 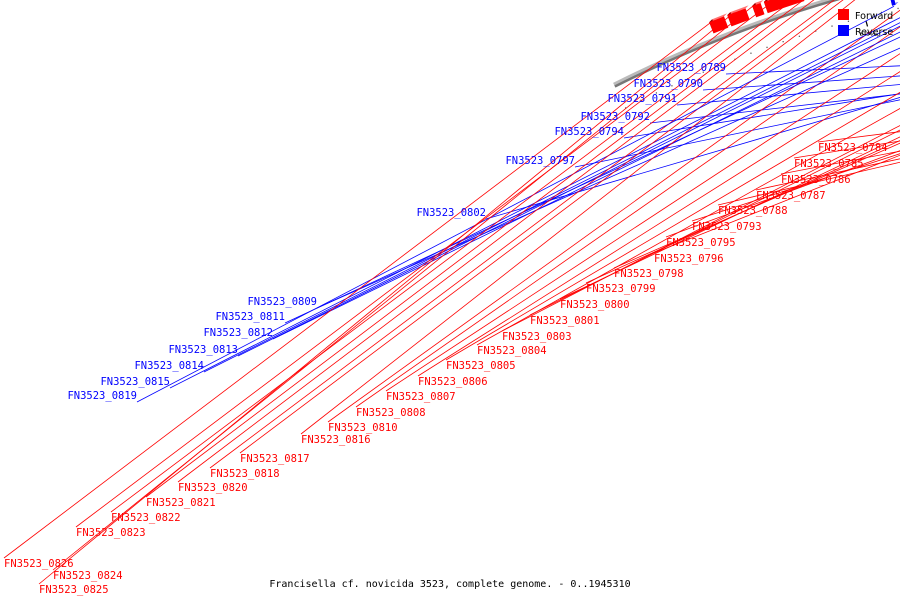 What do you see at coordinates (816, 180) in the screenshot?
I see `gene-label-FN3523_0786: FN3523_0786` at bounding box center [816, 180].